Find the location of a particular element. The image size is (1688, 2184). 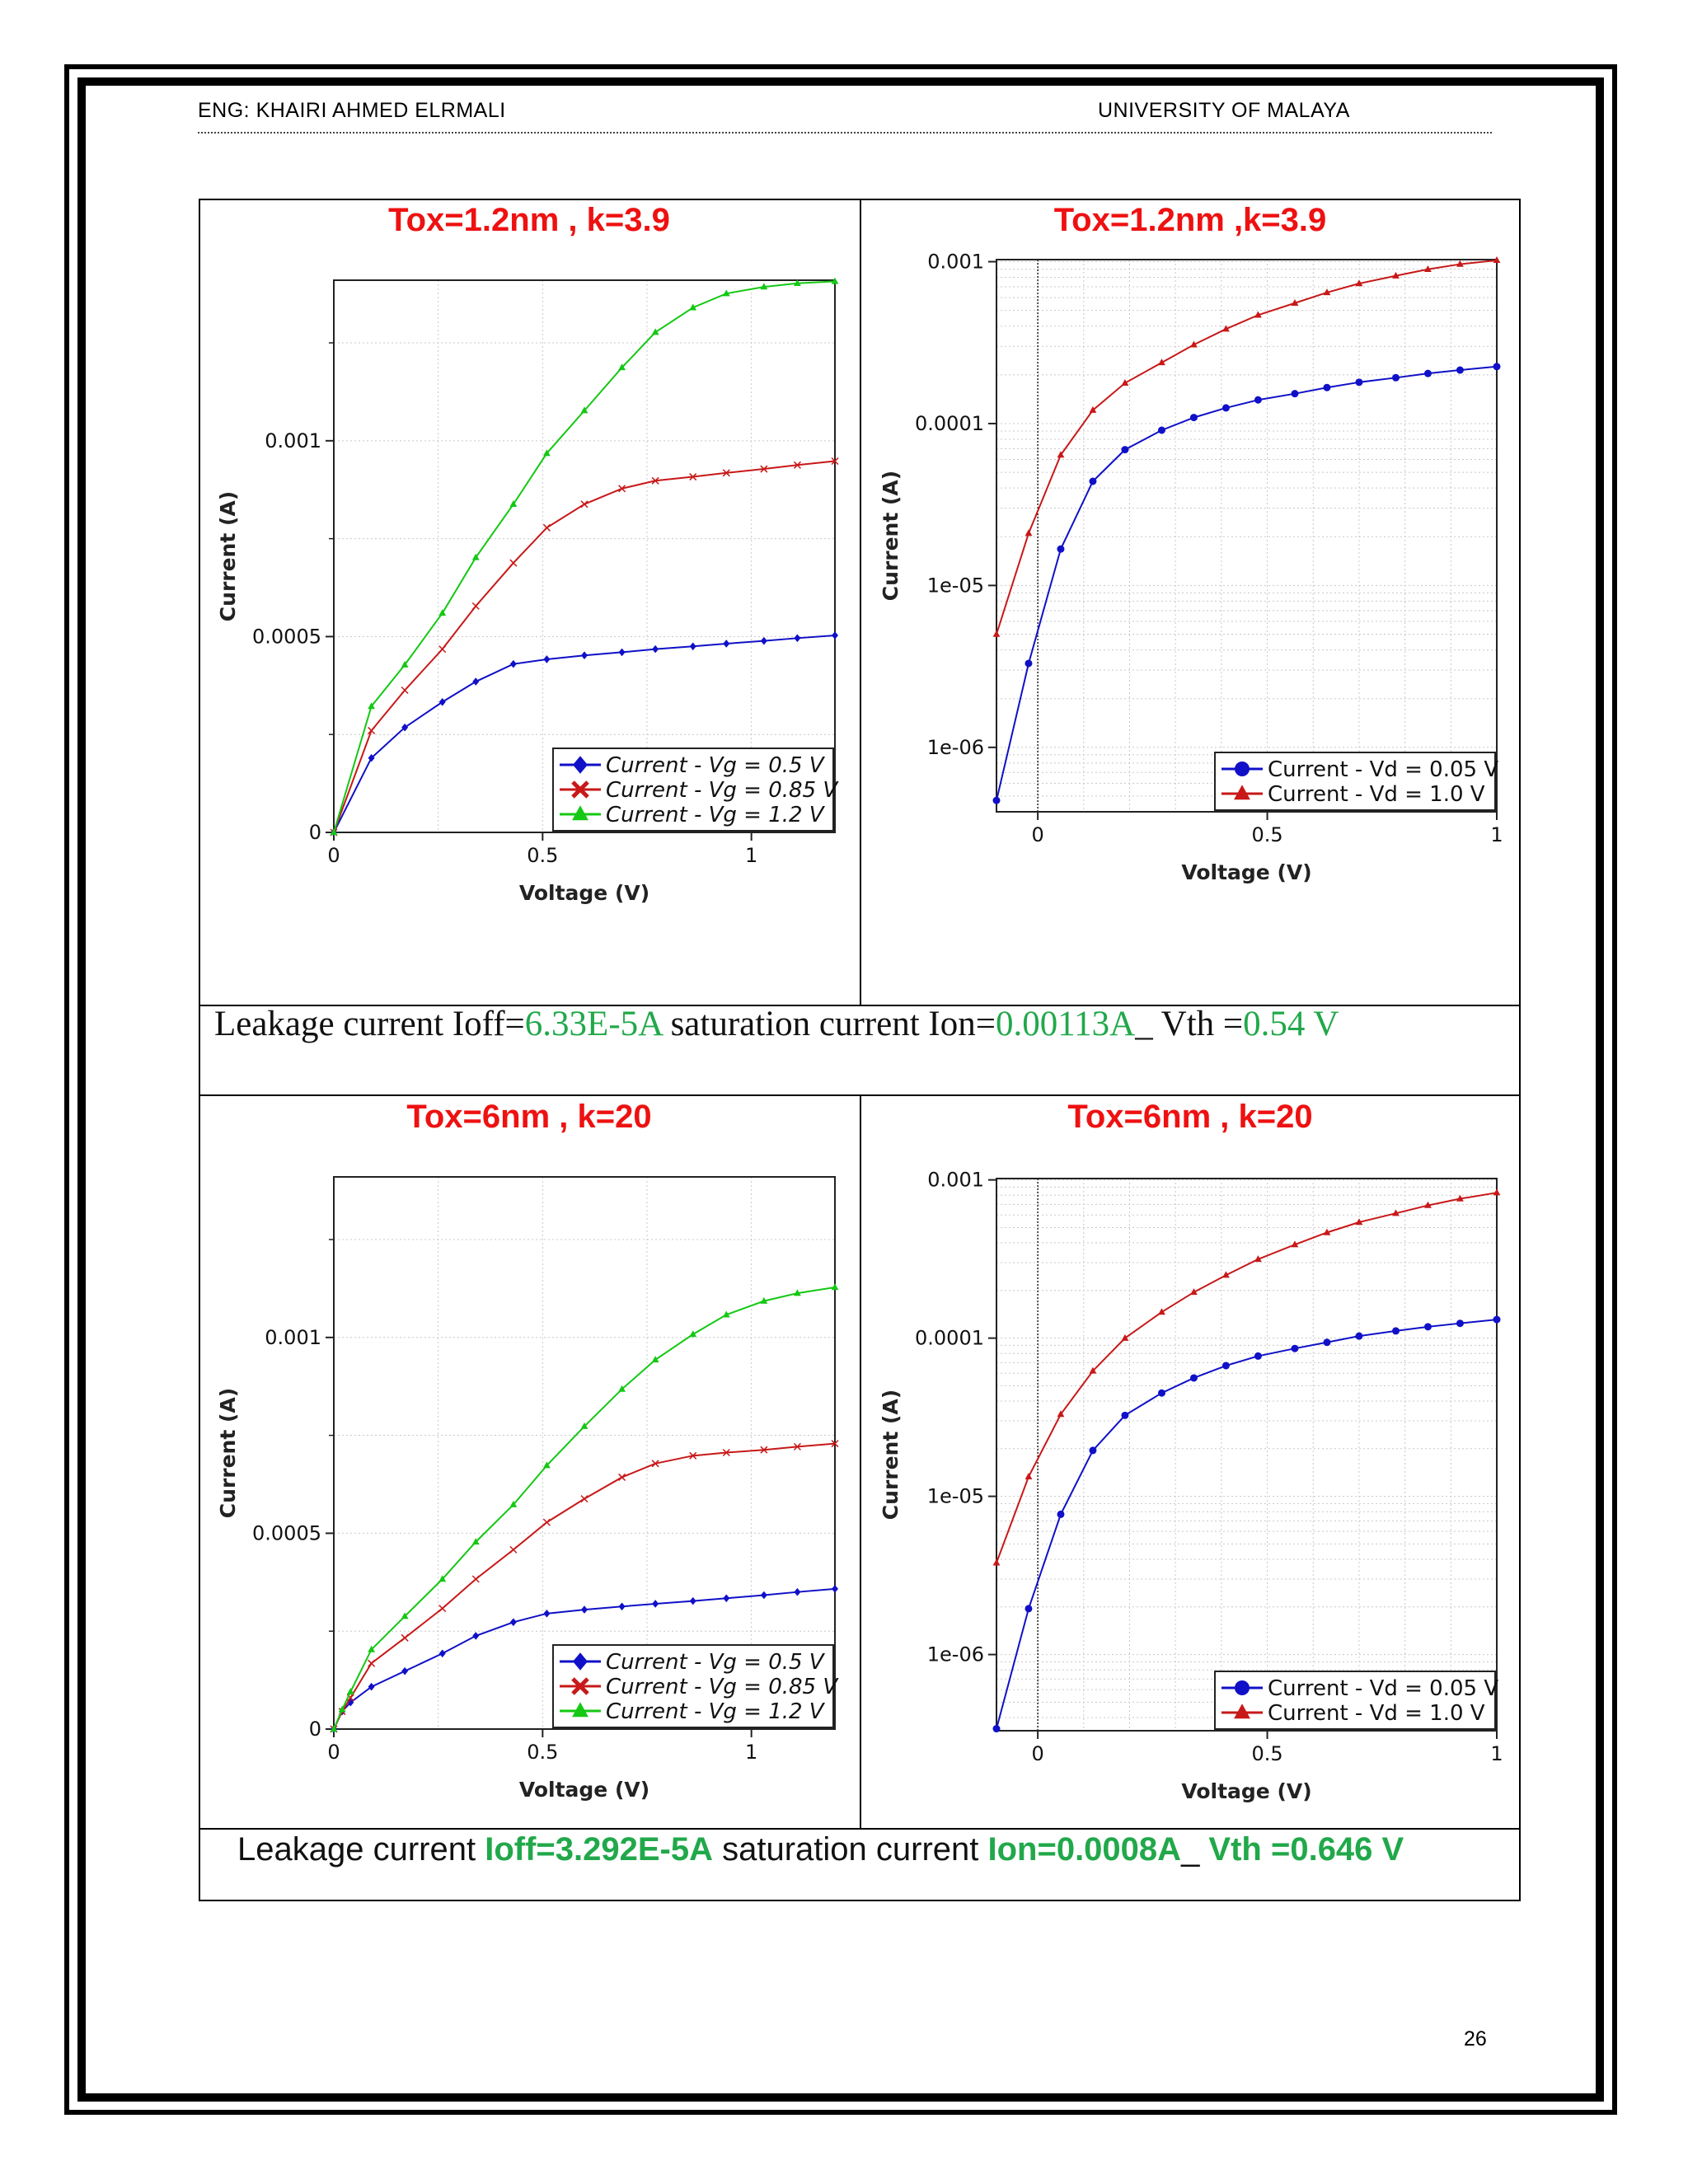

caption-tox1-text3: _ Vth = is located at coordinates (1189, 1024).